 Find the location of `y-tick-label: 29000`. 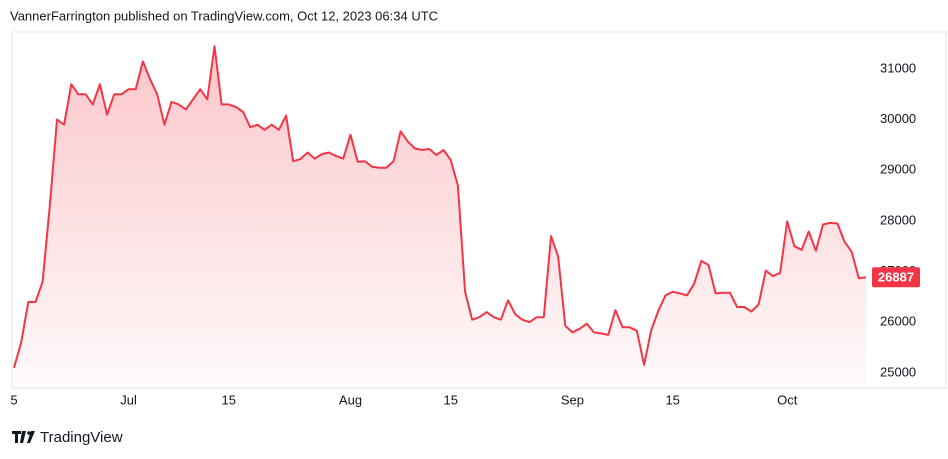

y-tick-label: 29000 is located at coordinates (898, 169).